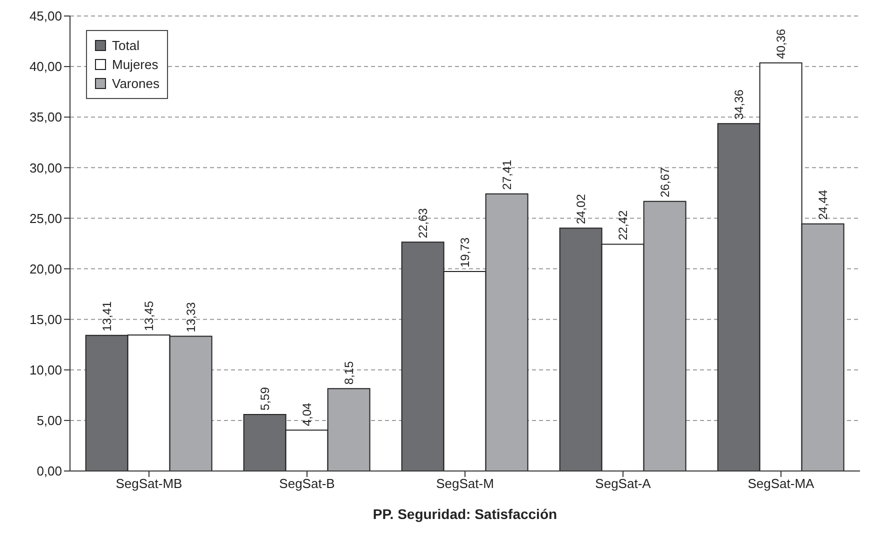  Describe the element at coordinates (465, 514) in the screenshot. I see `x-axis-title: PP. Seguridad: Satisfacción` at that location.